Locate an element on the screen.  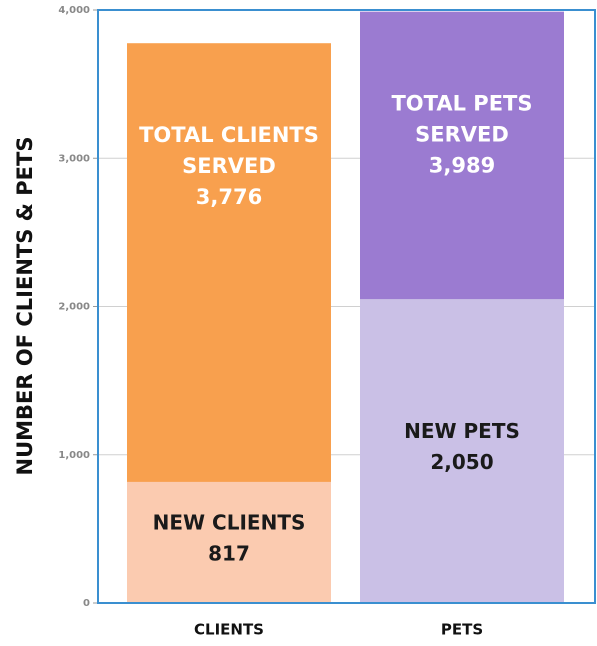
data-label: 3,989 is located at coordinates (462, 166).